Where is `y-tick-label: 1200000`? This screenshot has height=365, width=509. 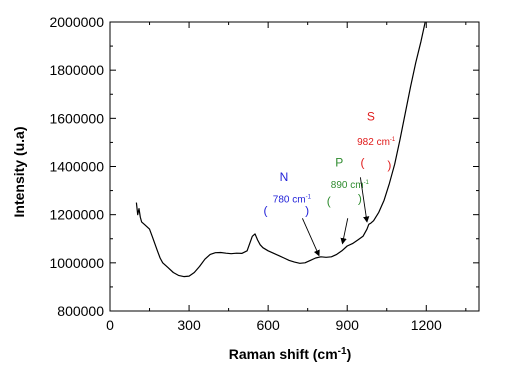 y-tick-label: 1200000 is located at coordinates (76, 215).